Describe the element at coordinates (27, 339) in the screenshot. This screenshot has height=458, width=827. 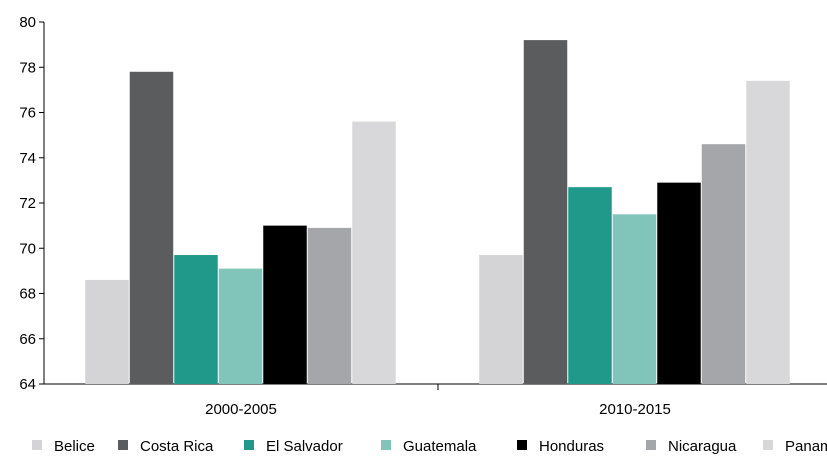
I see `y-tick-label: 66` at that location.